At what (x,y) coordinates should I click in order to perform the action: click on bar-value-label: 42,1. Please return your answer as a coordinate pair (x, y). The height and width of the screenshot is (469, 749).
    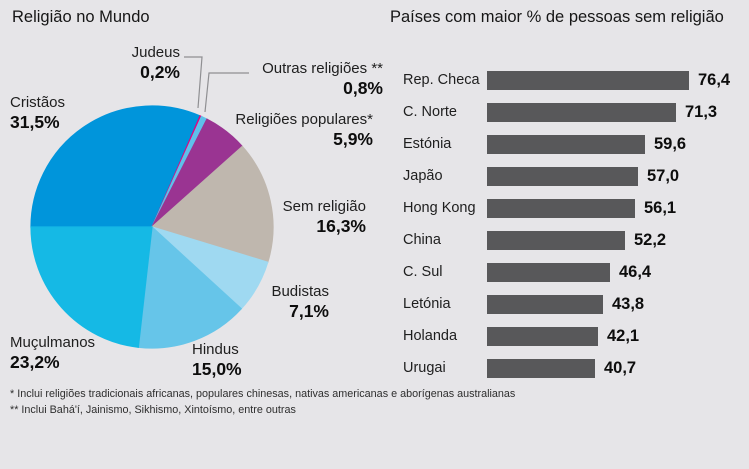
    Looking at the image, I should click on (623, 335).